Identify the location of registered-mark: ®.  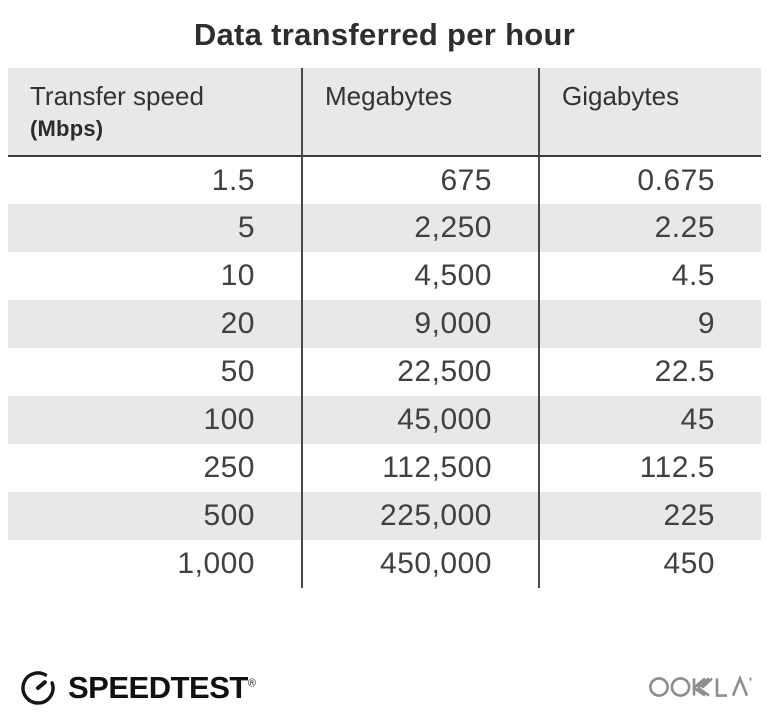
(251, 683).